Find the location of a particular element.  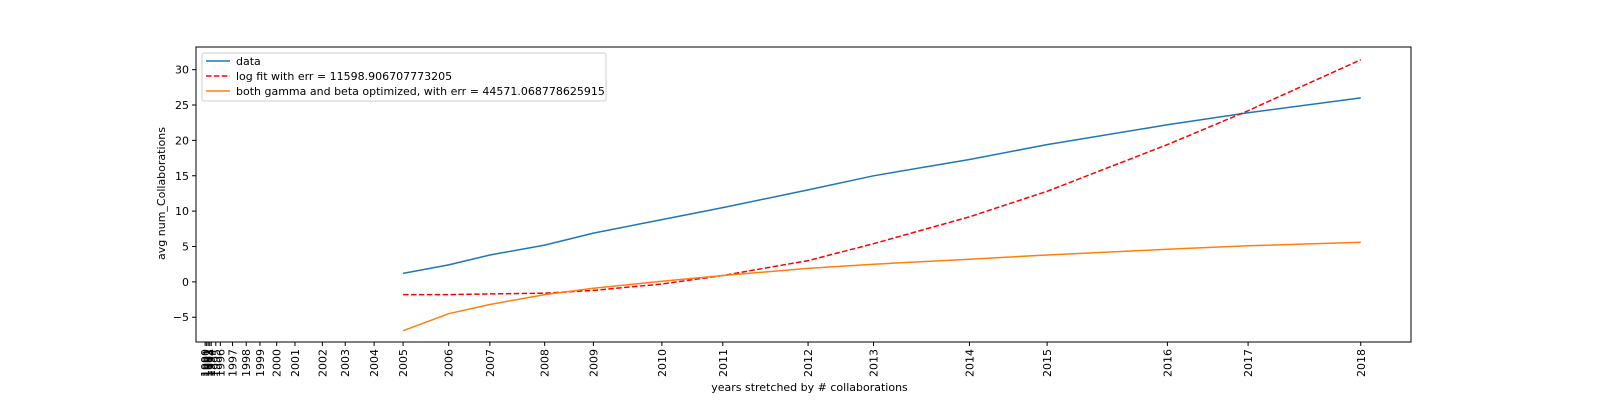

x-tick-label: 2011 is located at coordinates (723, 363).